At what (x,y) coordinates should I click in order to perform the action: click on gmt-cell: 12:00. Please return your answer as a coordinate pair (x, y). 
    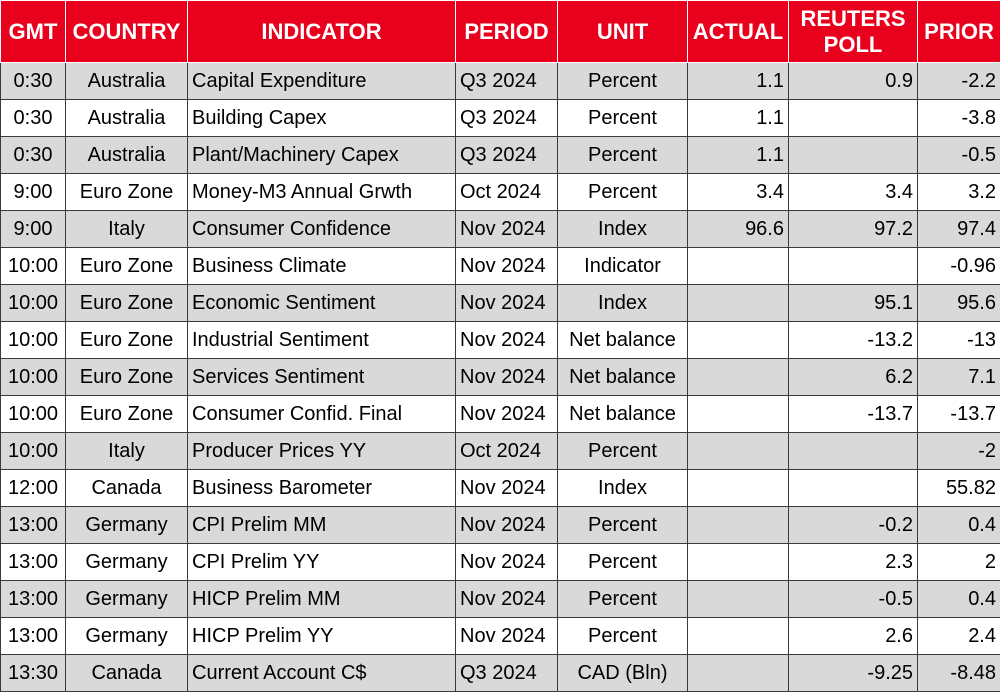
    Looking at the image, I should click on (33, 488).